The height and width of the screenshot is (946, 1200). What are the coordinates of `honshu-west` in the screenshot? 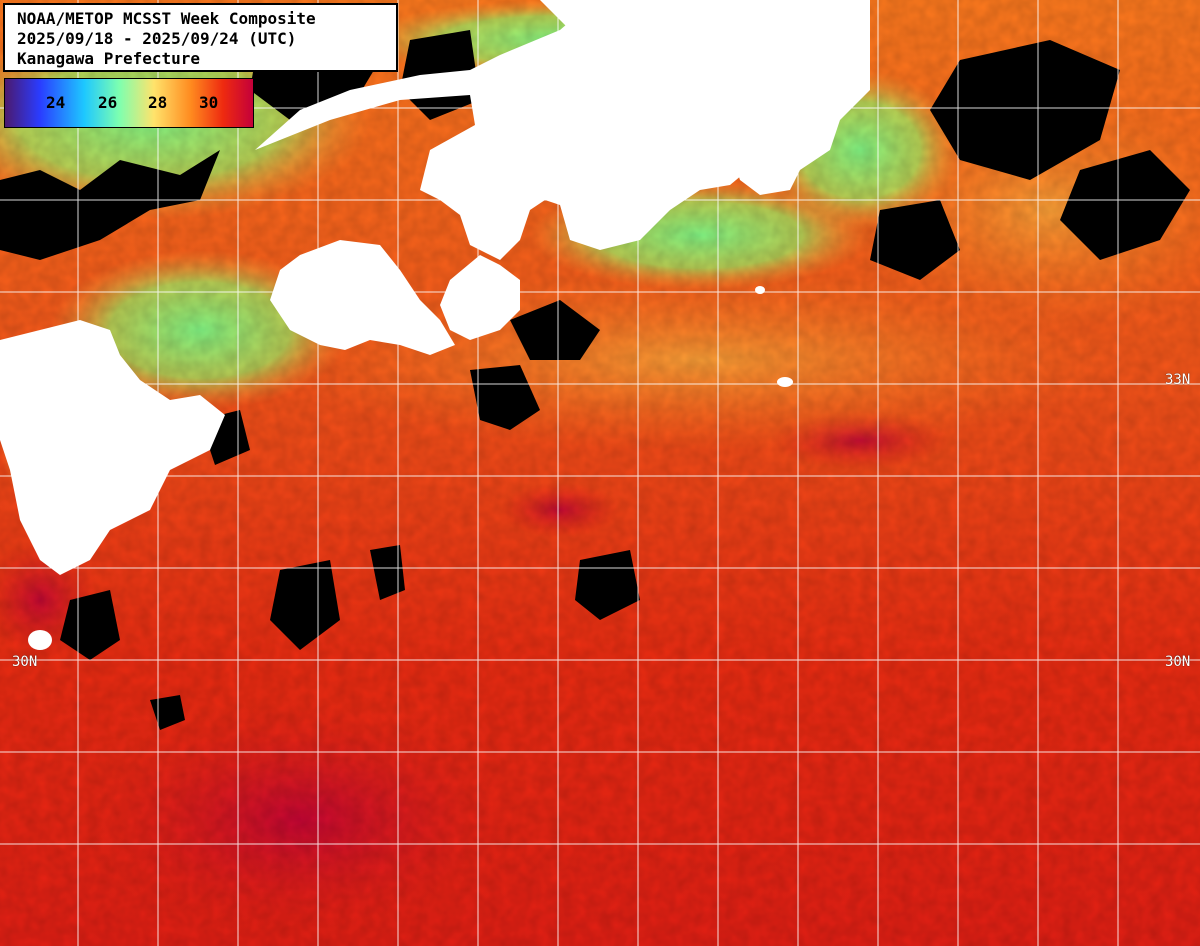 It's located at (562, 130).